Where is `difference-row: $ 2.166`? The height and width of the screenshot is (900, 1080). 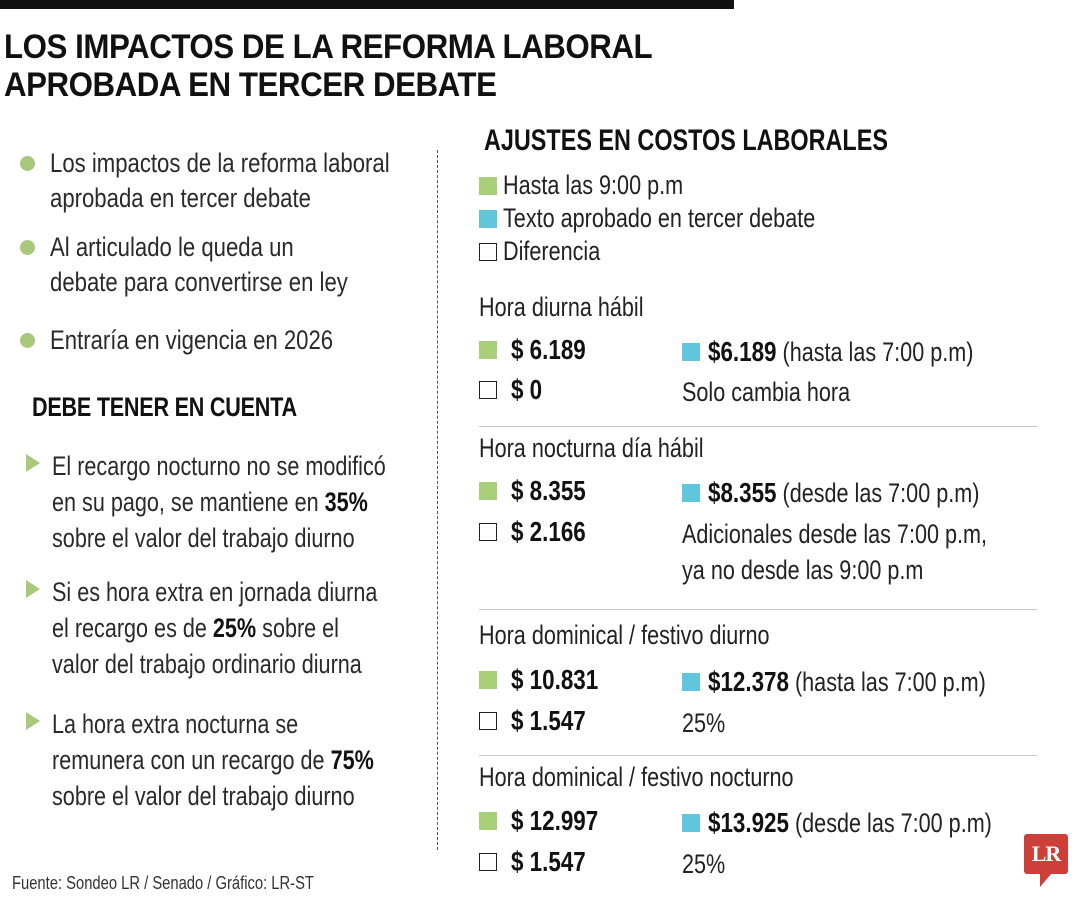 difference-row: $ 2.166 is located at coordinates (541, 532).